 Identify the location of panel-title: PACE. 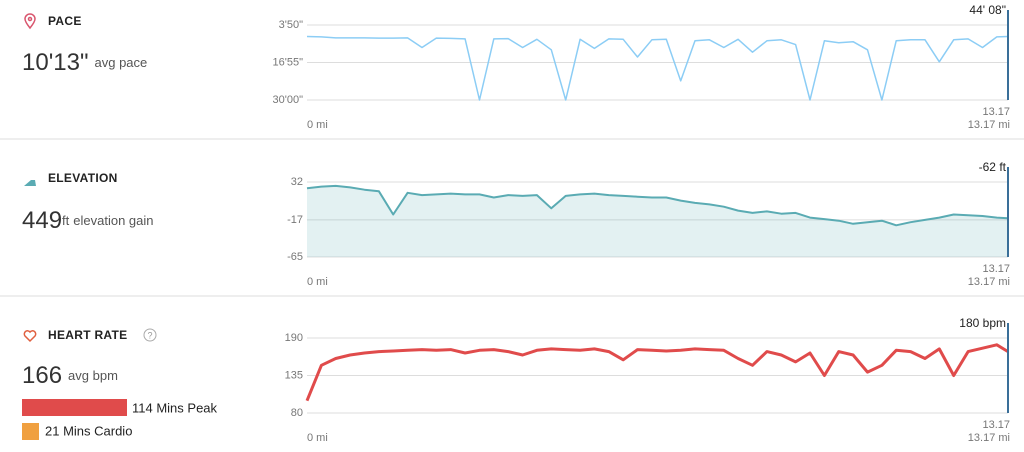
(65, 21).